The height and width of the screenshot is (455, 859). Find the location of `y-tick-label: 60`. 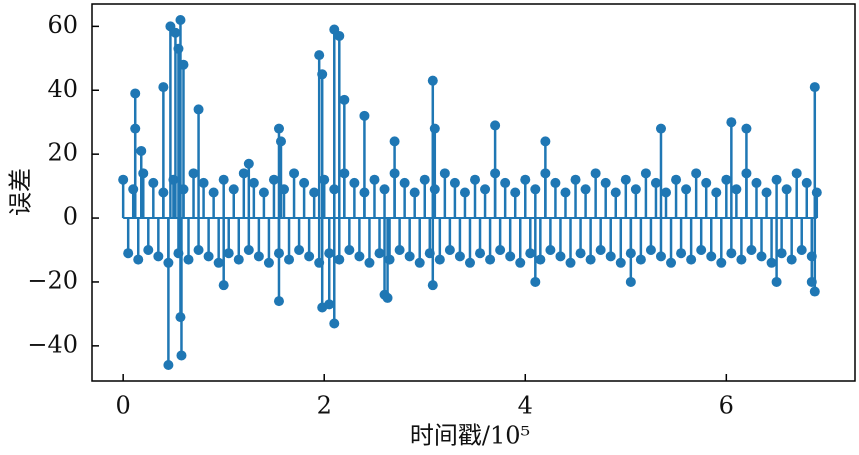

y-tick-label: 60 is located at coordinates (62, 25).